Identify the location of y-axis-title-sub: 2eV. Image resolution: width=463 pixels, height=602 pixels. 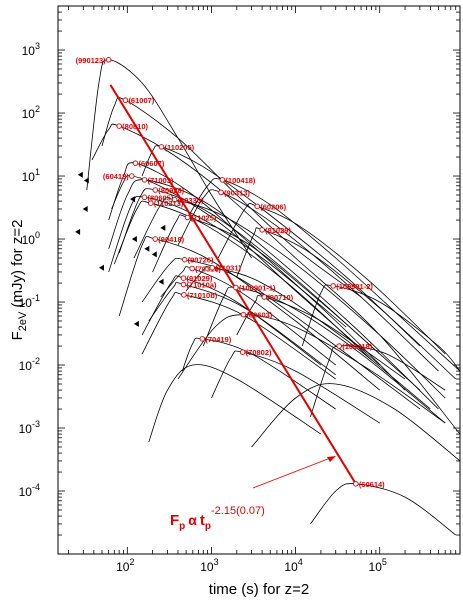
(23, 321).